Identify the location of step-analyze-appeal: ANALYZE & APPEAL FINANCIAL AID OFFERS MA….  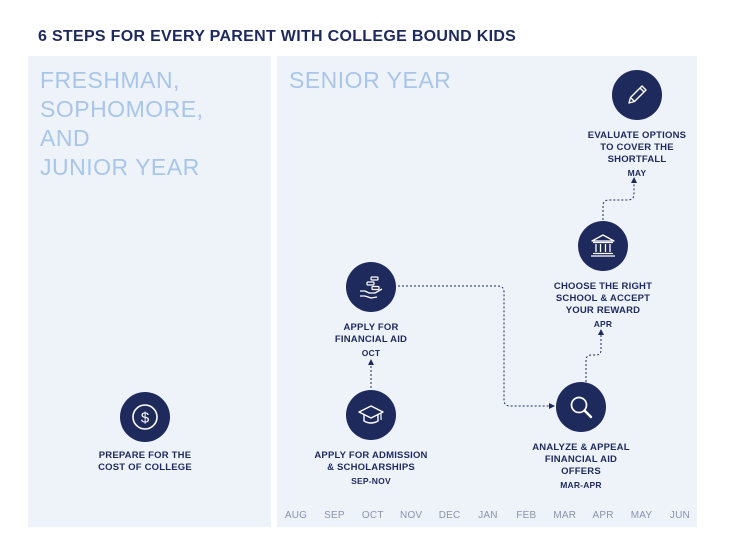
(581, 436).